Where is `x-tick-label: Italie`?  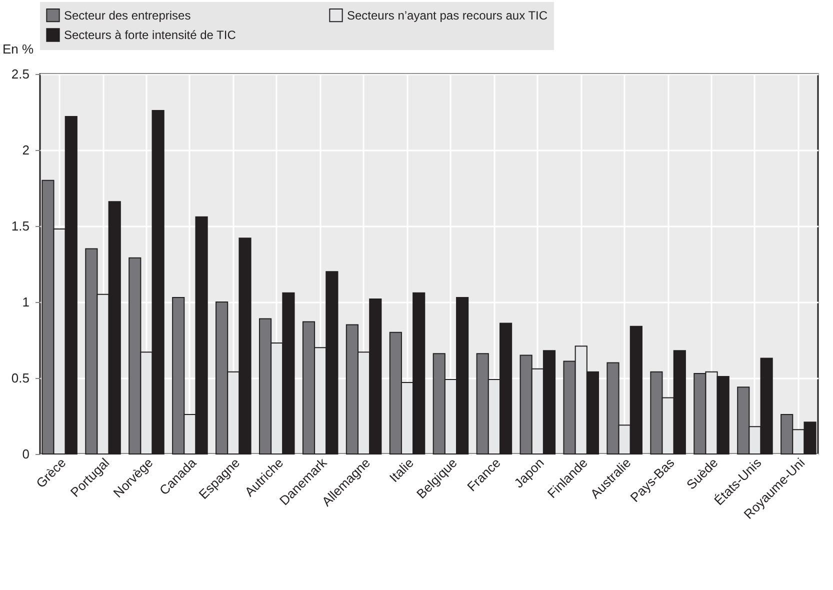 x-tick-label: Italie is located at coordinates (401, 470).